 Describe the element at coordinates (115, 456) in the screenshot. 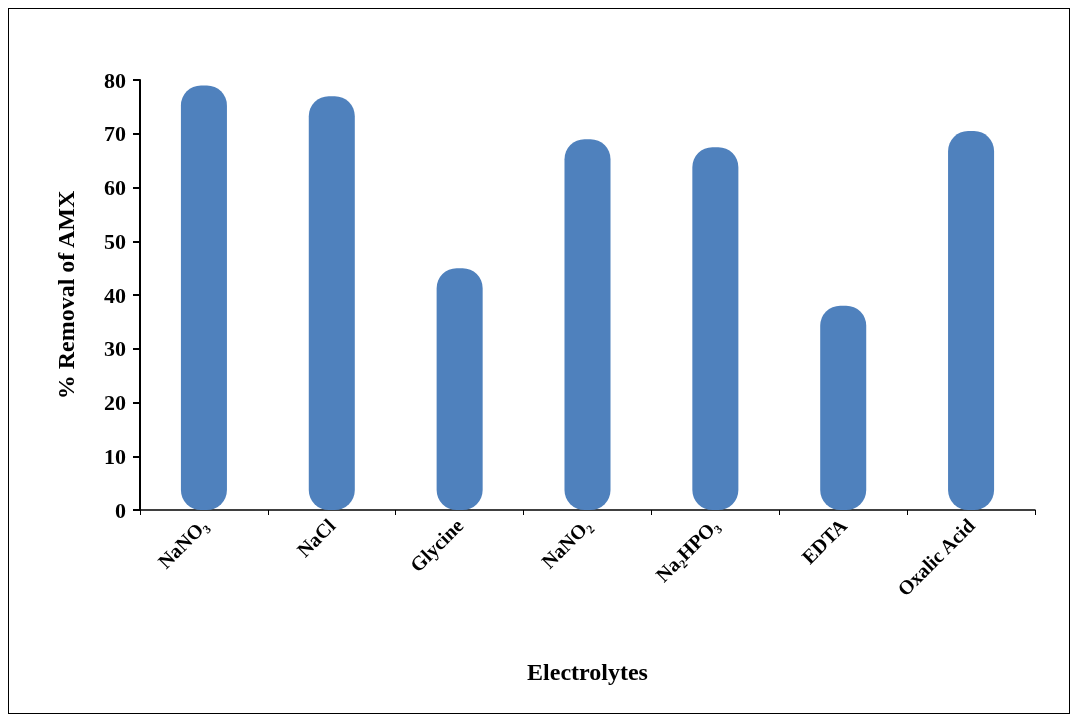

I see `y-tick-label: 10` at that location.